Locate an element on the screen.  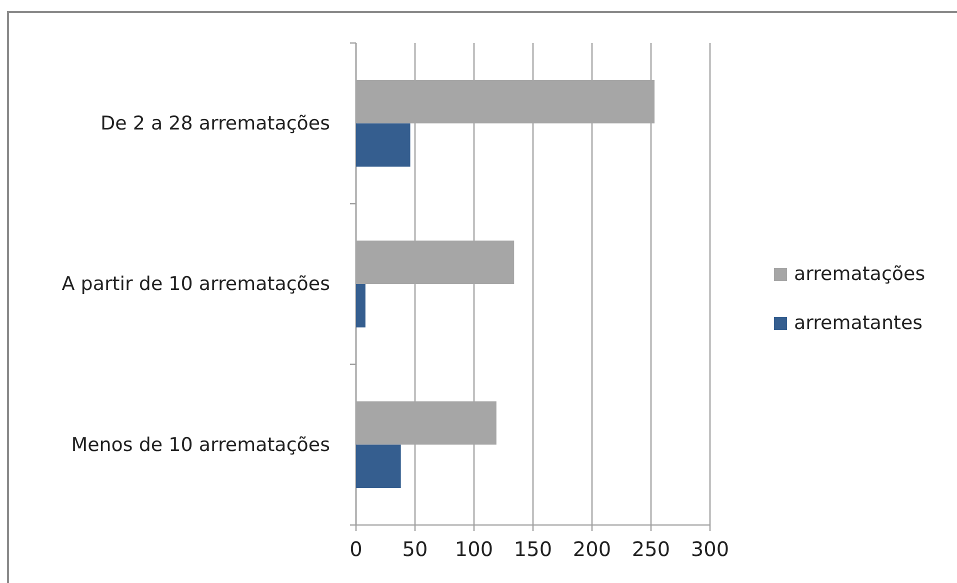
x-tick-label: 100 is located at coordinates (474, 549).